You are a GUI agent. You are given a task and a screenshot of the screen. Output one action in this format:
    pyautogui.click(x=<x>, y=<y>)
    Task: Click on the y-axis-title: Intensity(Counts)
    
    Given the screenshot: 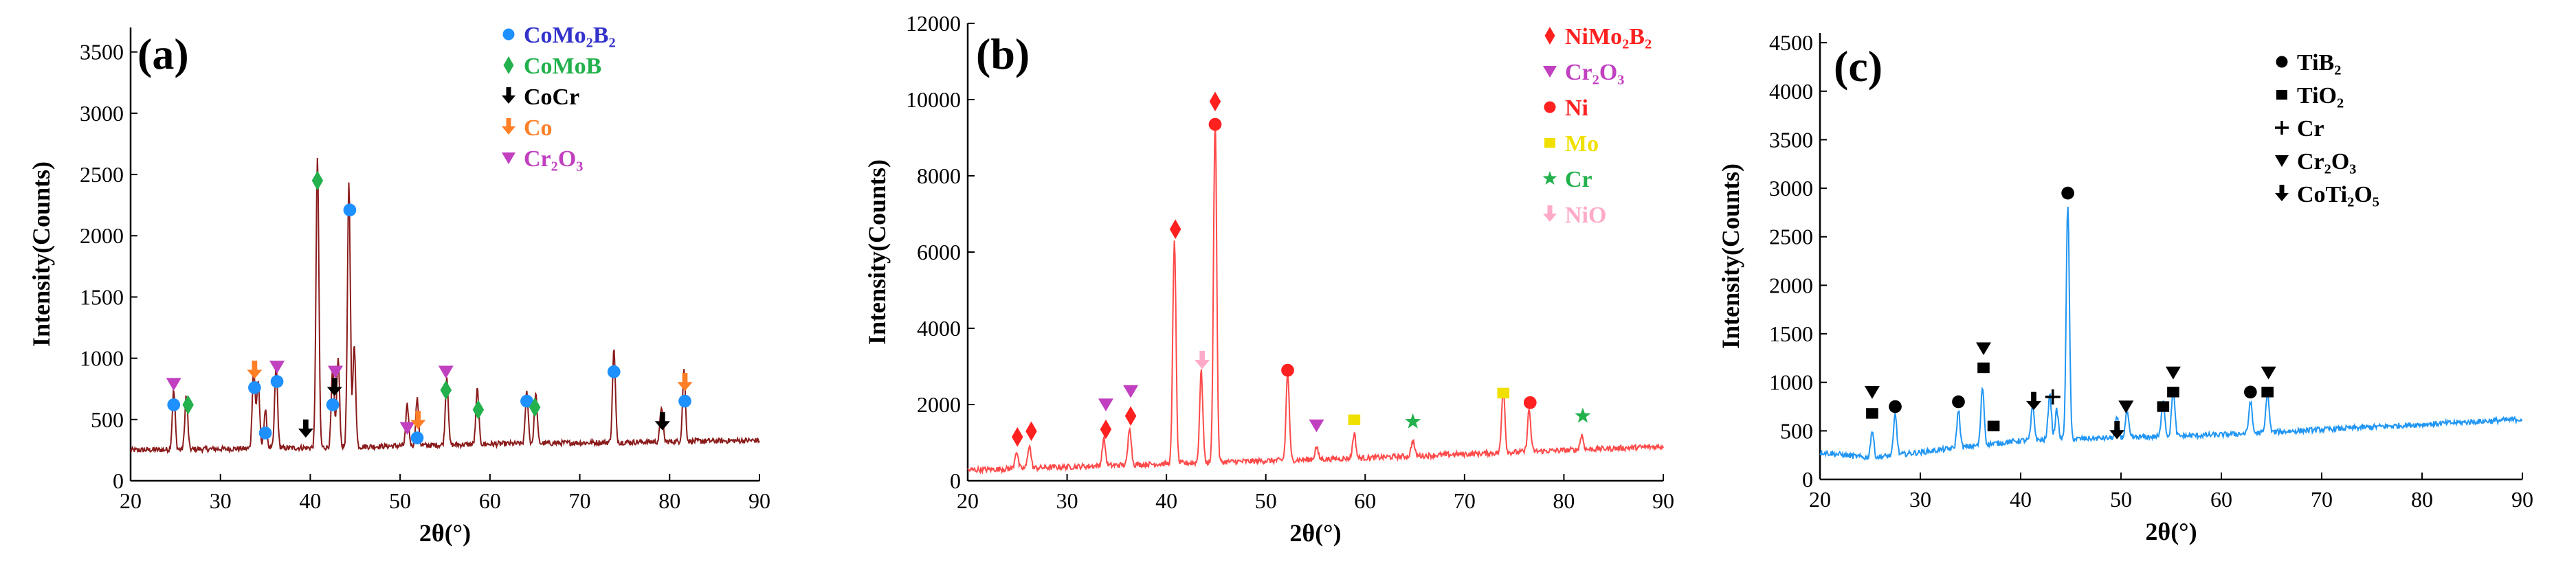 What is the action you would take?
    pyautogui.click(x=1730, y=256)
    